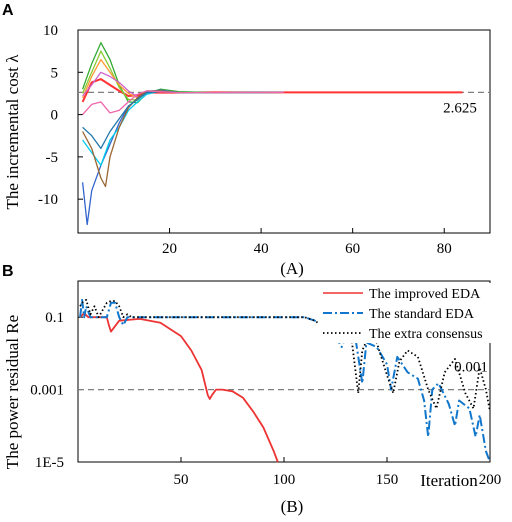  Describe the element at coordinates (12, 392) in the screenshot. I see `panel-b-ylabel: The power residual Re` at that location.